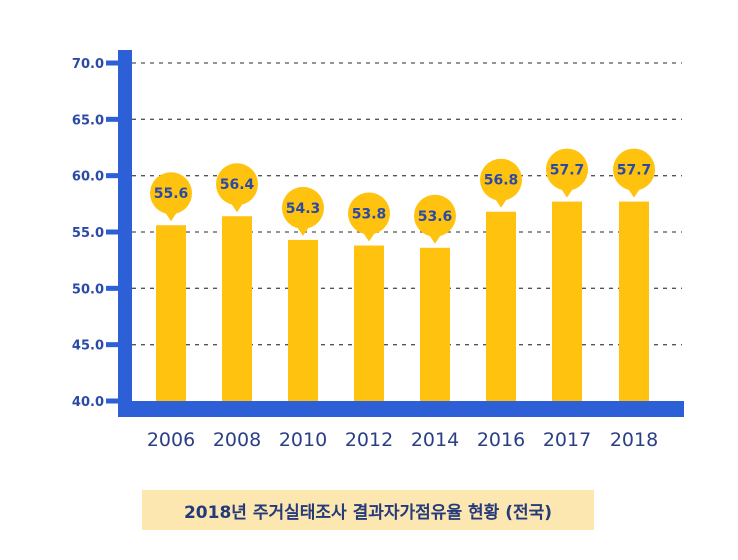  Describe the element at coordinates (88, 64) in the screenshot. I see `y-tick-label: 70.0` at that location.